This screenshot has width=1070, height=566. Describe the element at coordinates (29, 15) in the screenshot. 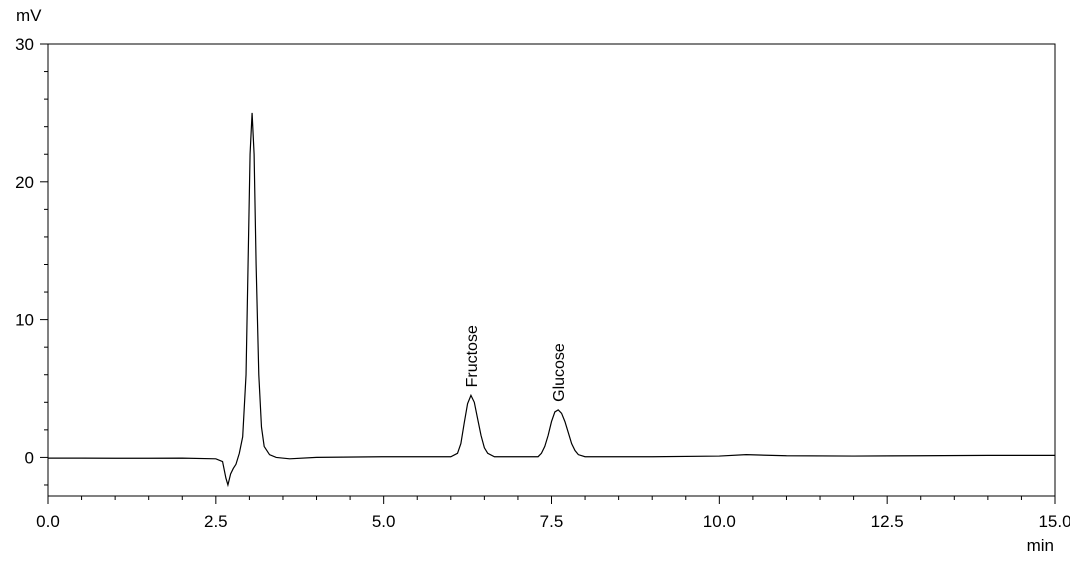

I see `y-axis-label: mV` at that location.